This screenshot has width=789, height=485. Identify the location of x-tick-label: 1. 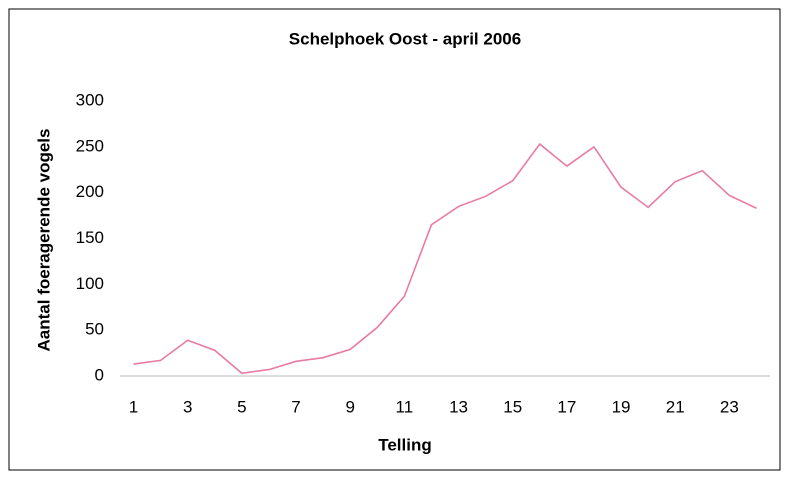
(133, 406).